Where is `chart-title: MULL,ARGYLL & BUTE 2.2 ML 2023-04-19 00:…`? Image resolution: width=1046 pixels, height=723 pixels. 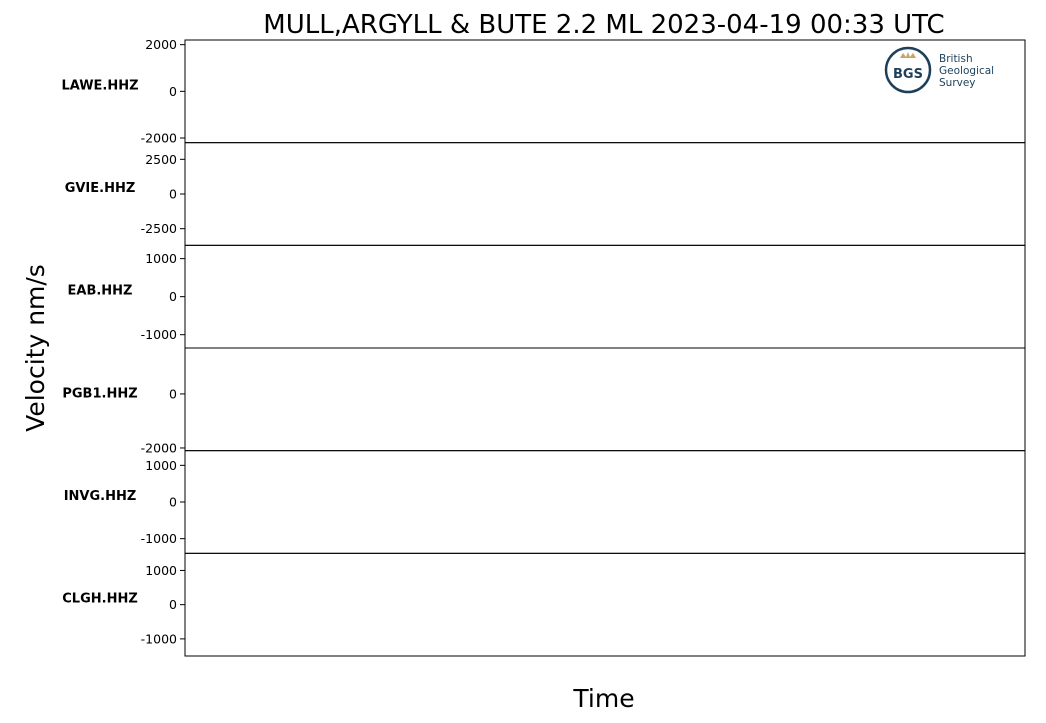 chart-title: MULL,ARGYLL & BUTE 2.2 ML 2023-04-19 00:… is located at coordinates (603, 25).